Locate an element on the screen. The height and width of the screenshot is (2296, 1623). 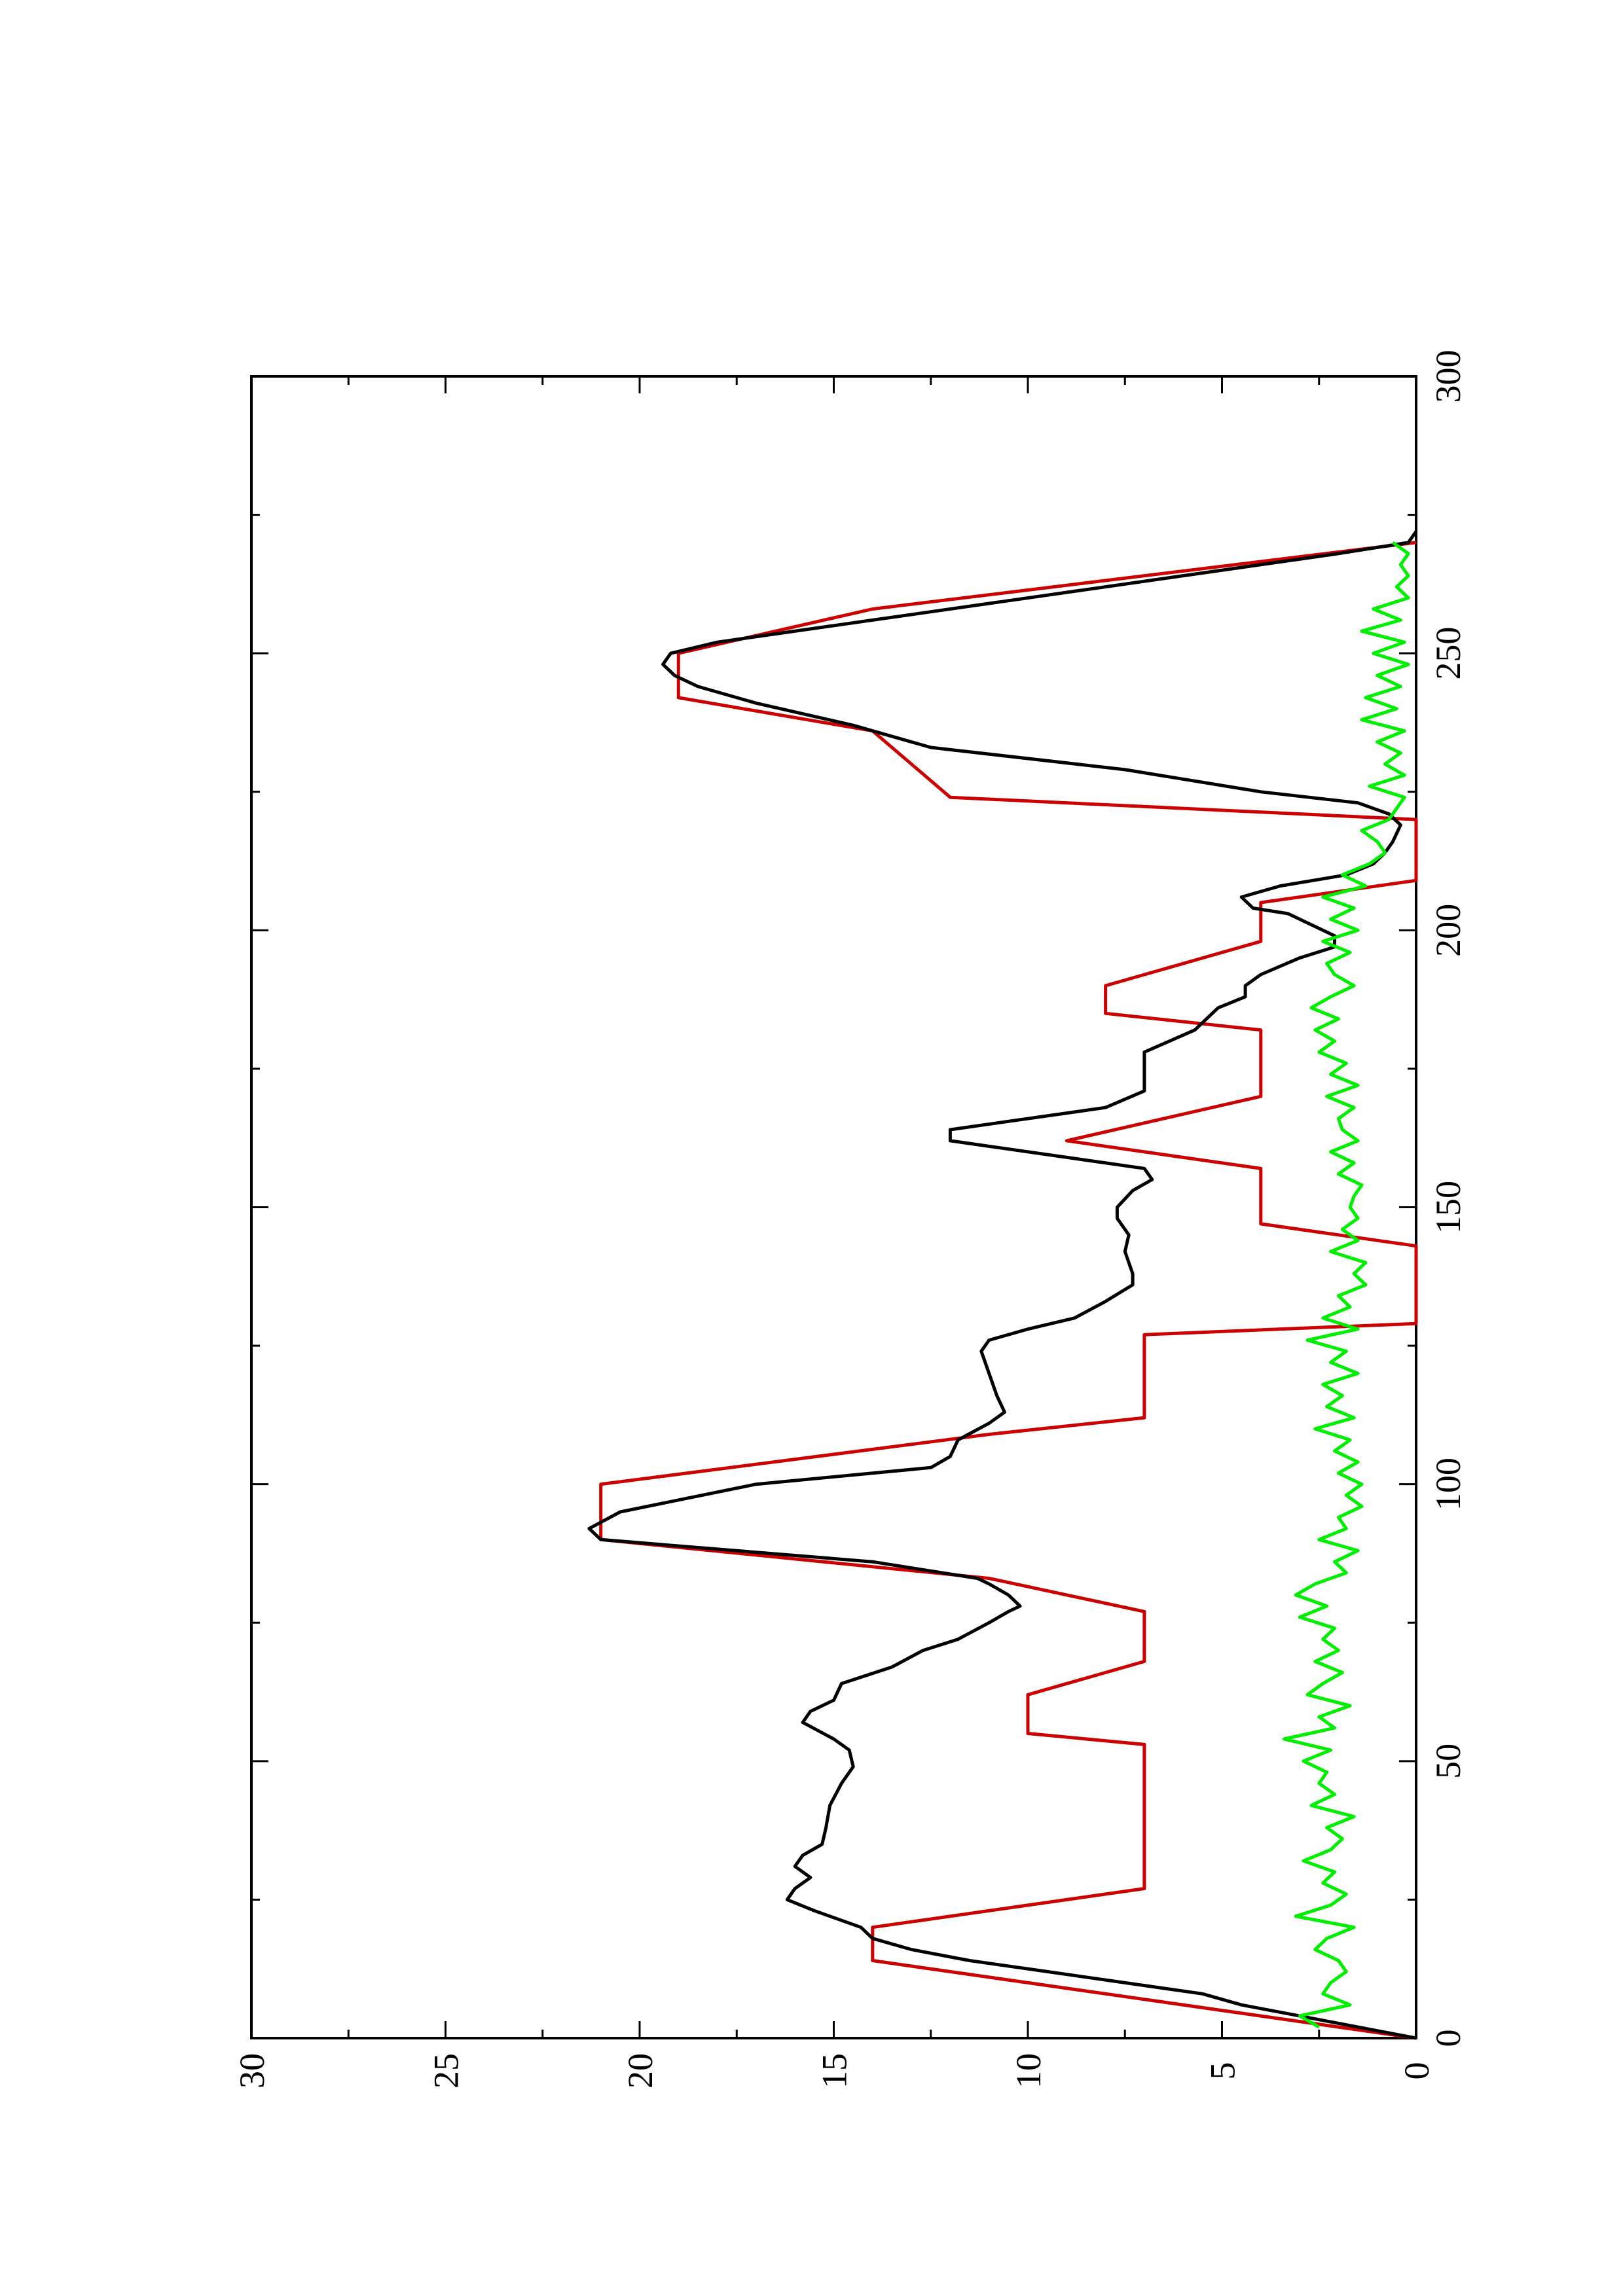
y-tick-label: 5 is located at coordinates (1222, 2071).